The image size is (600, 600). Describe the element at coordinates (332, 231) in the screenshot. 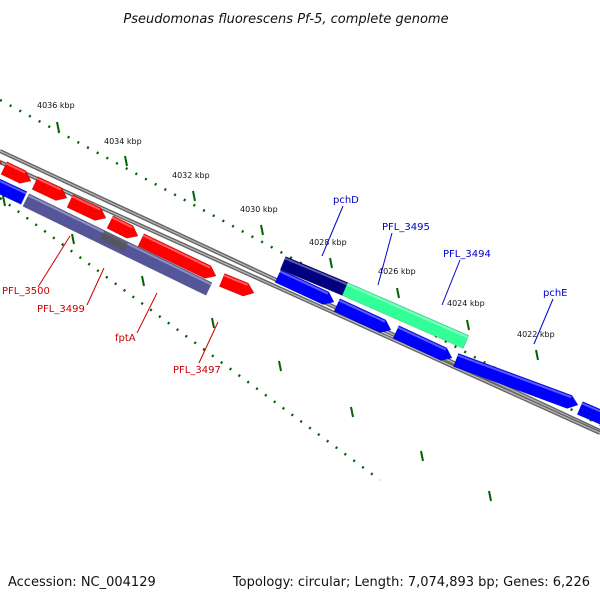

I see `pchd-leader` at that location.